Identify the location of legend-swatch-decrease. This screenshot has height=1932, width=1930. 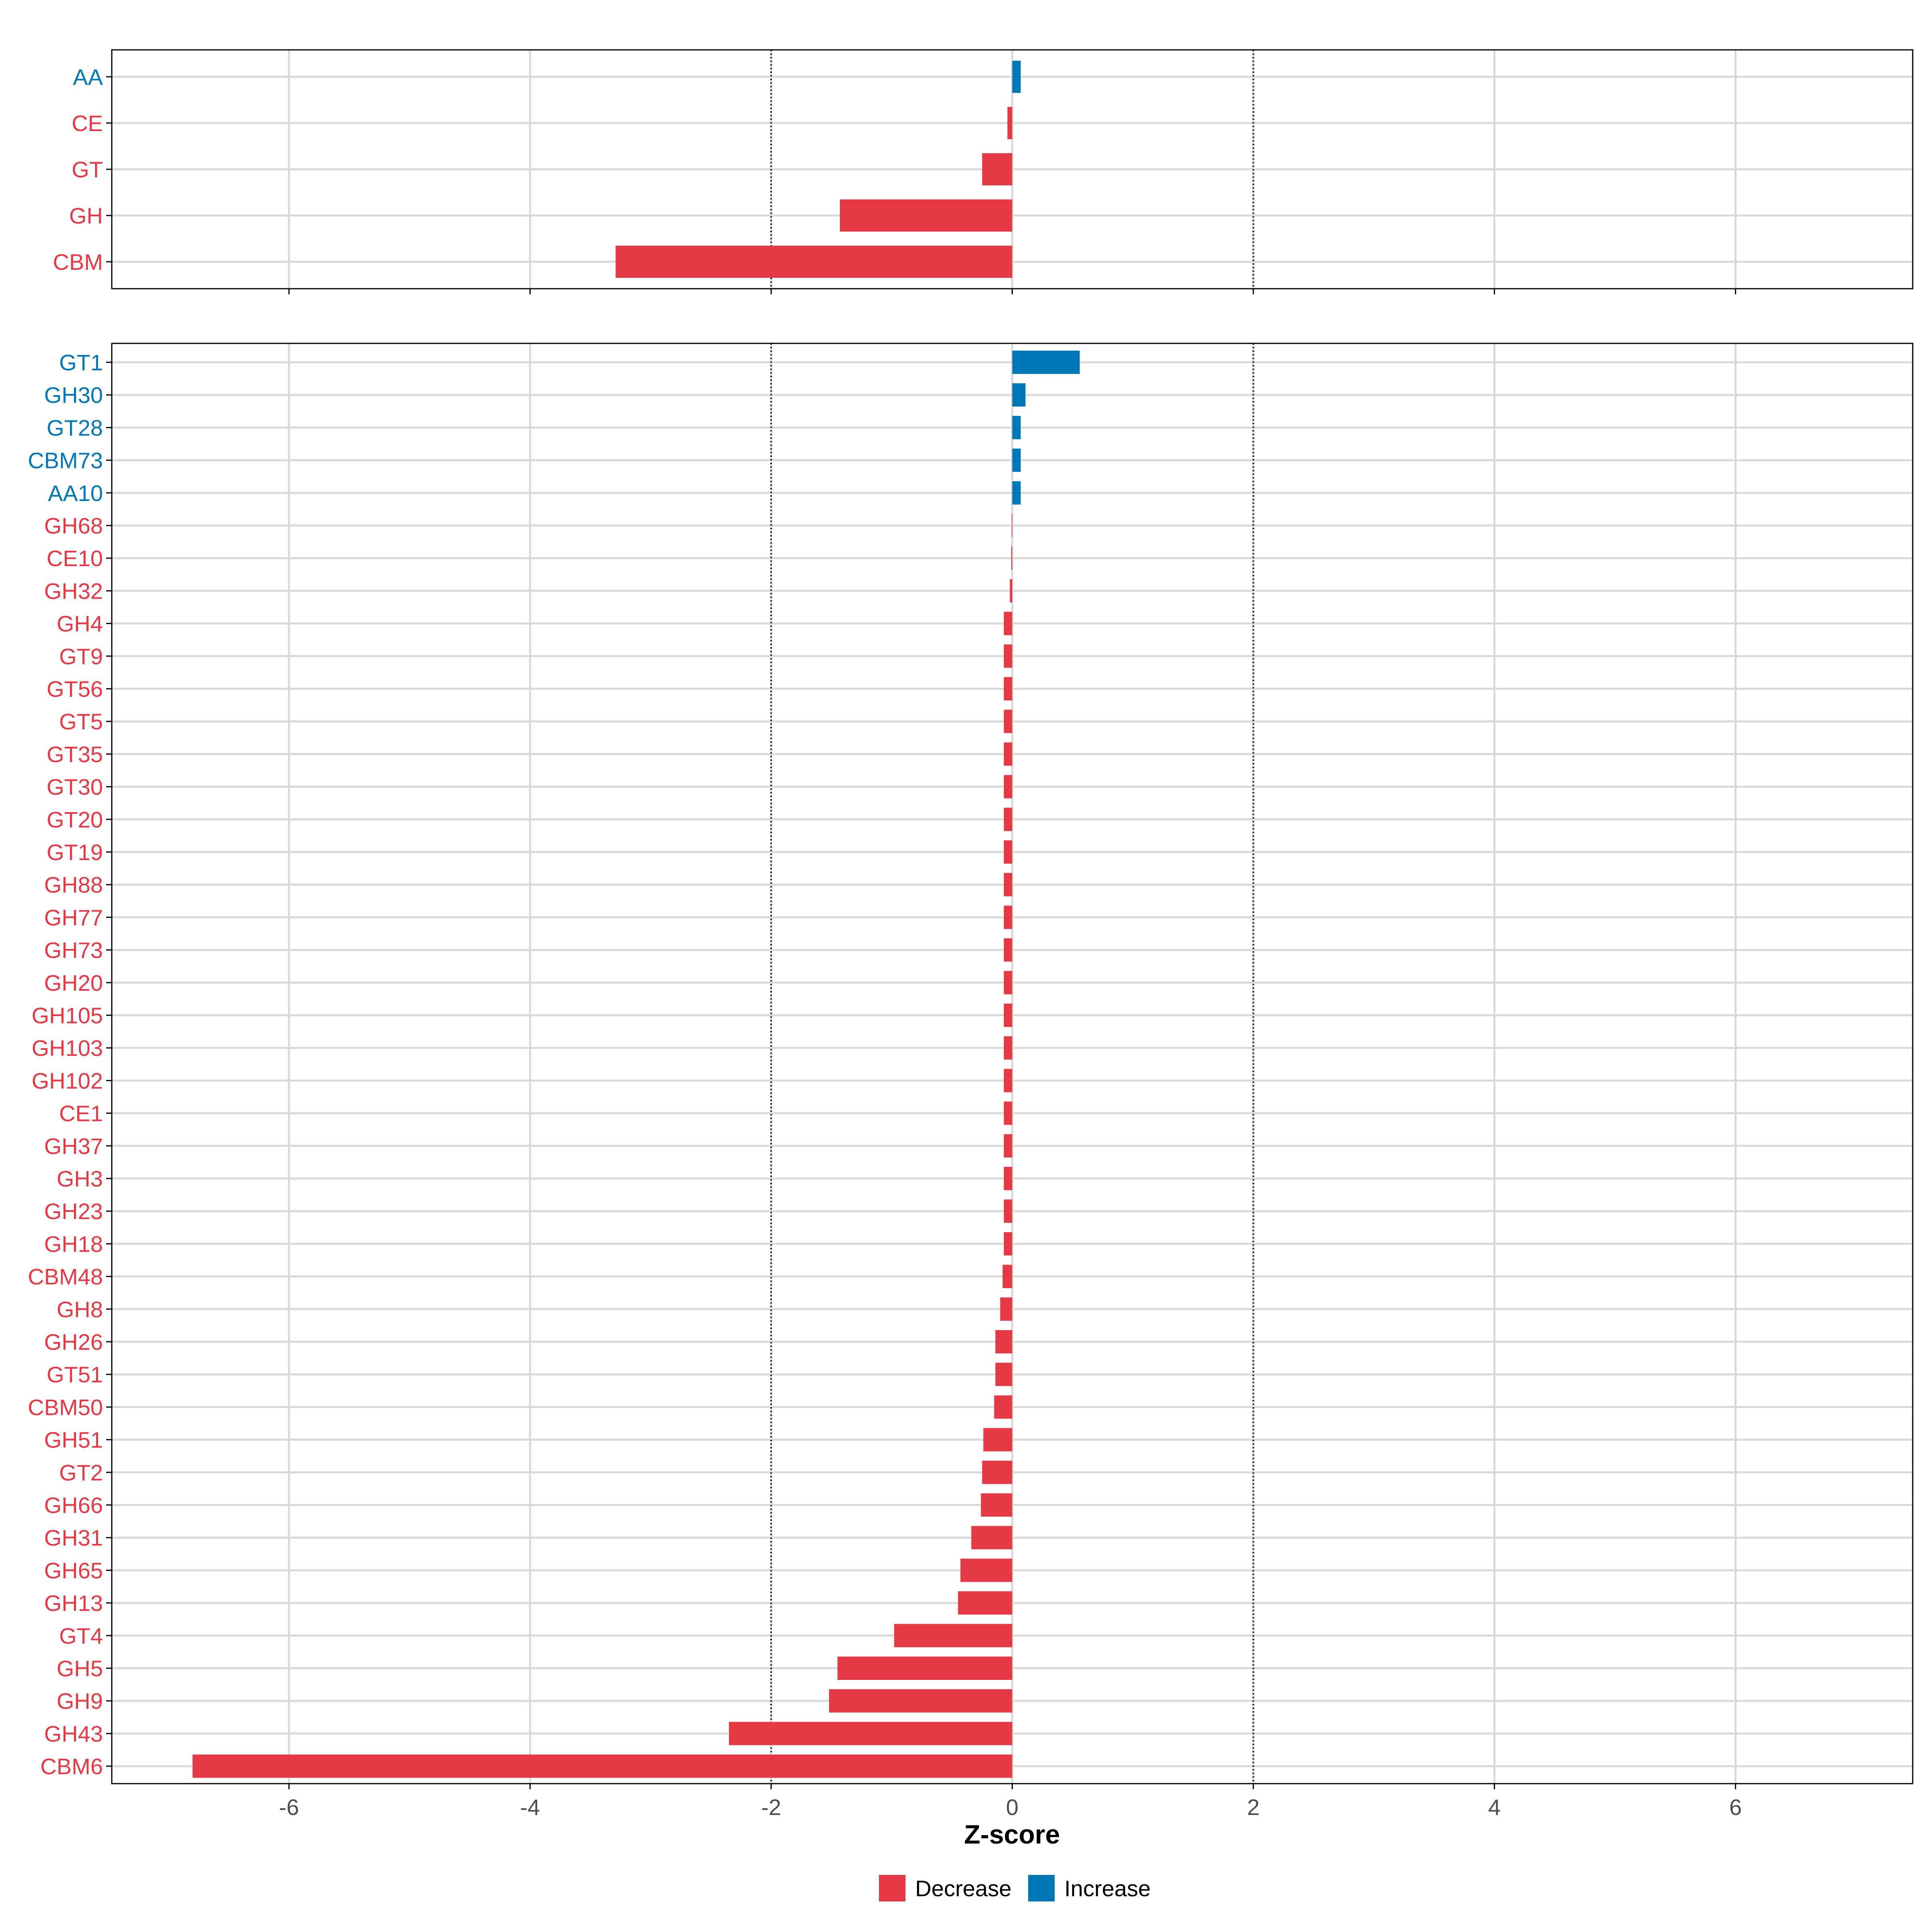
(892, 1888).